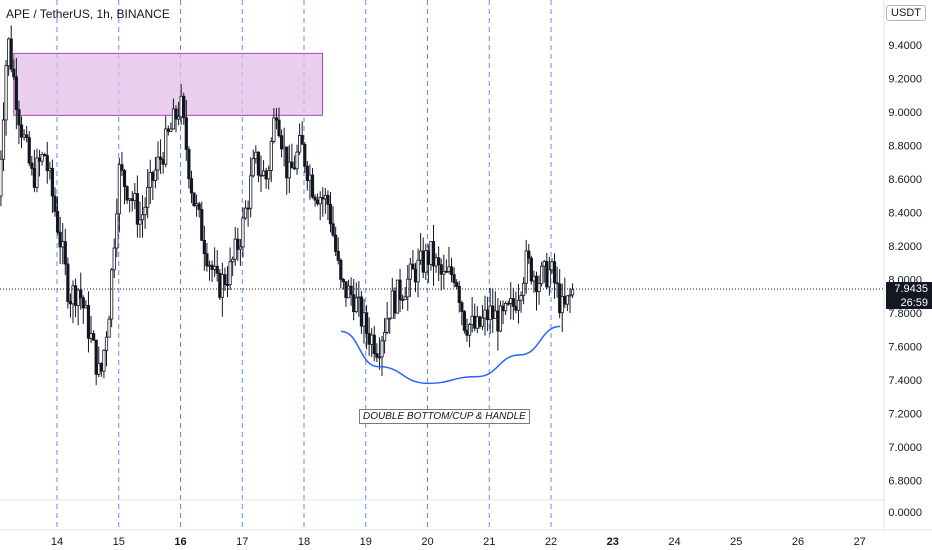 The width and height of the screenshot is (932, 550). I want to click on x-tick-label: 21, so click(489, 542).